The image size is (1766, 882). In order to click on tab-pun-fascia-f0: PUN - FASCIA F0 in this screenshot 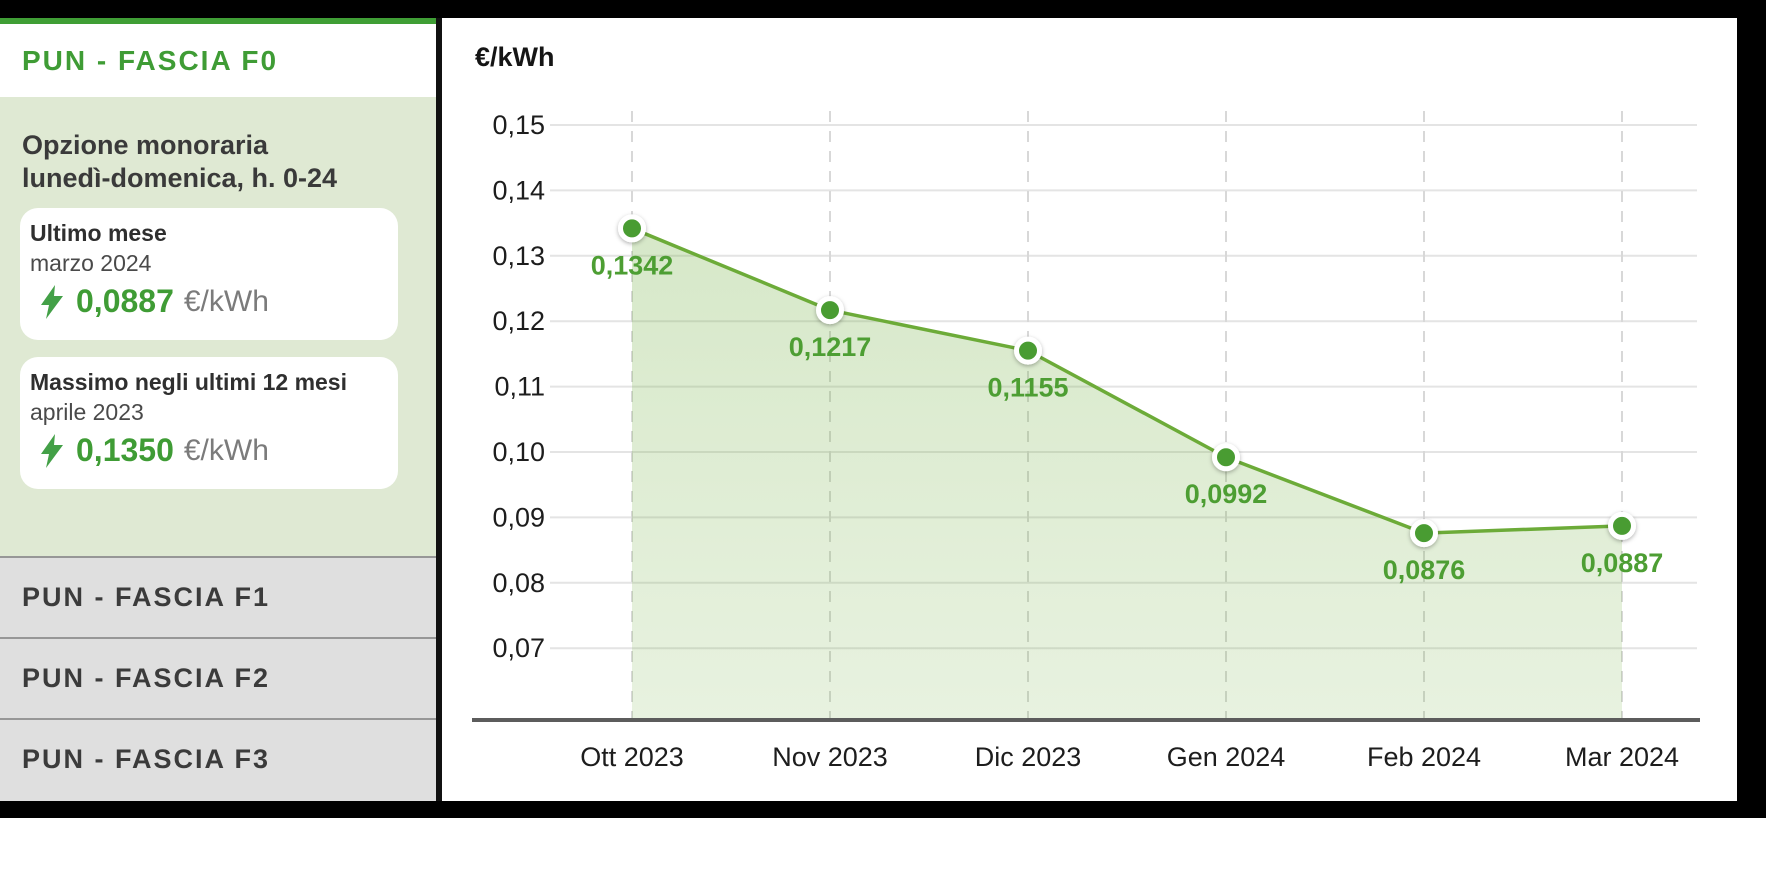, I will do `click(218, 60)`.